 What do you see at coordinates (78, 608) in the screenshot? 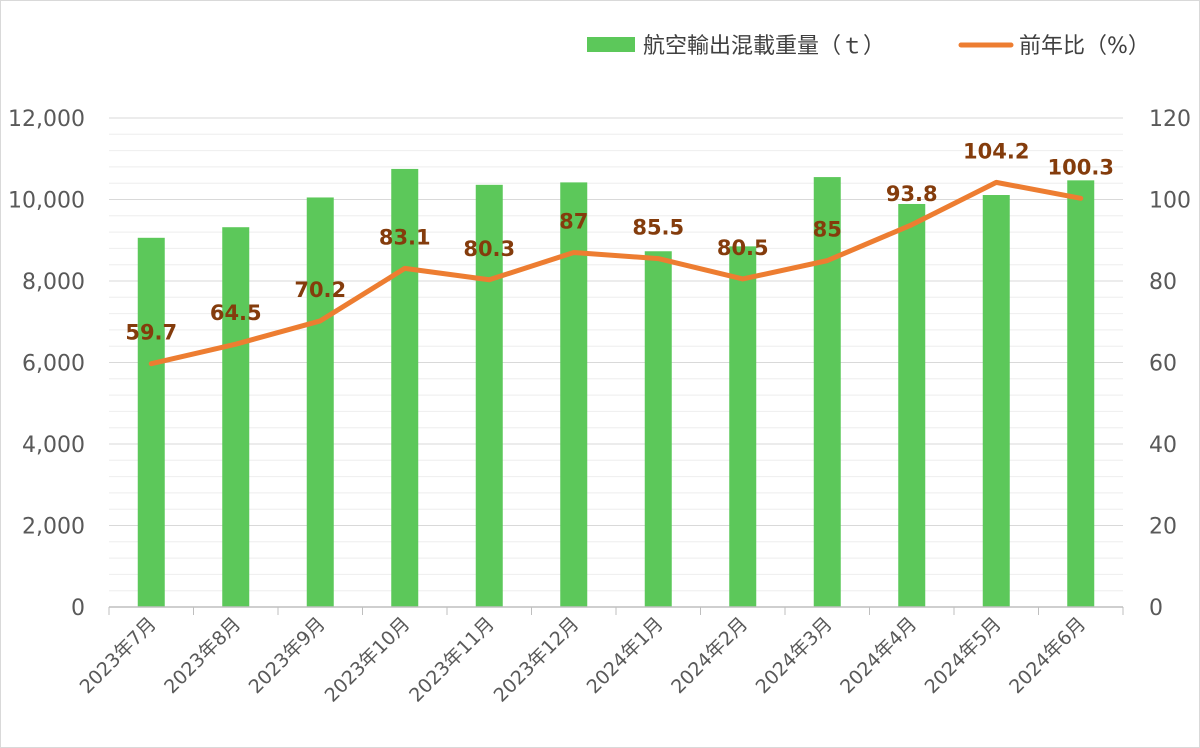
I see `left-axis-tick-label: 0` at bounding box center [78, 608].